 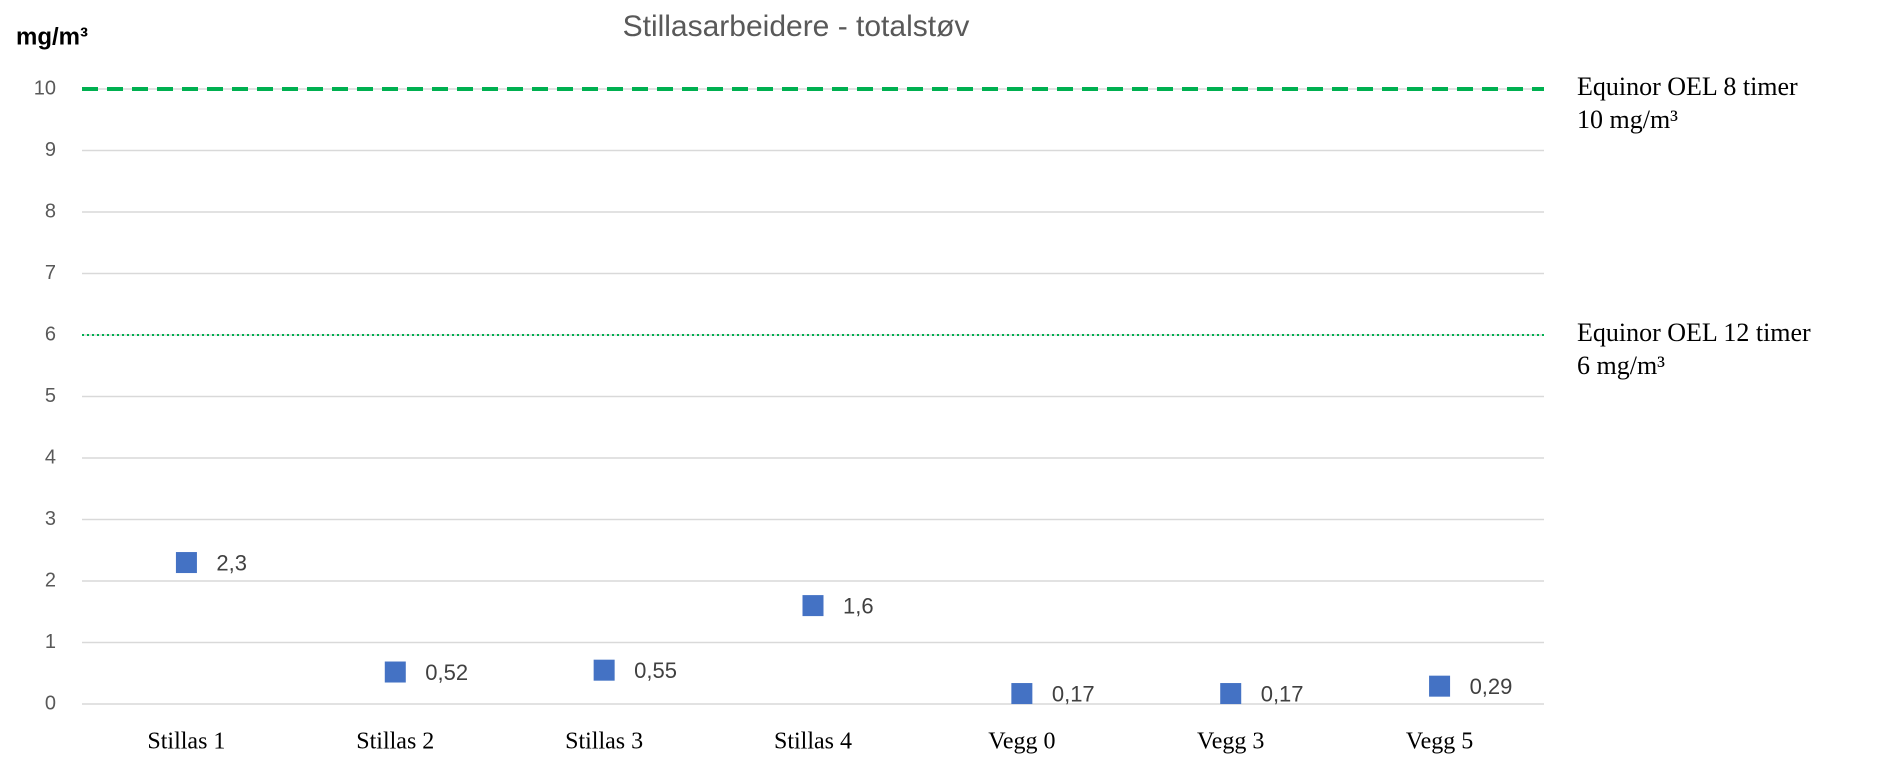 I want to click on y-axis-label: mg/m³, so click(x=52, y=36).